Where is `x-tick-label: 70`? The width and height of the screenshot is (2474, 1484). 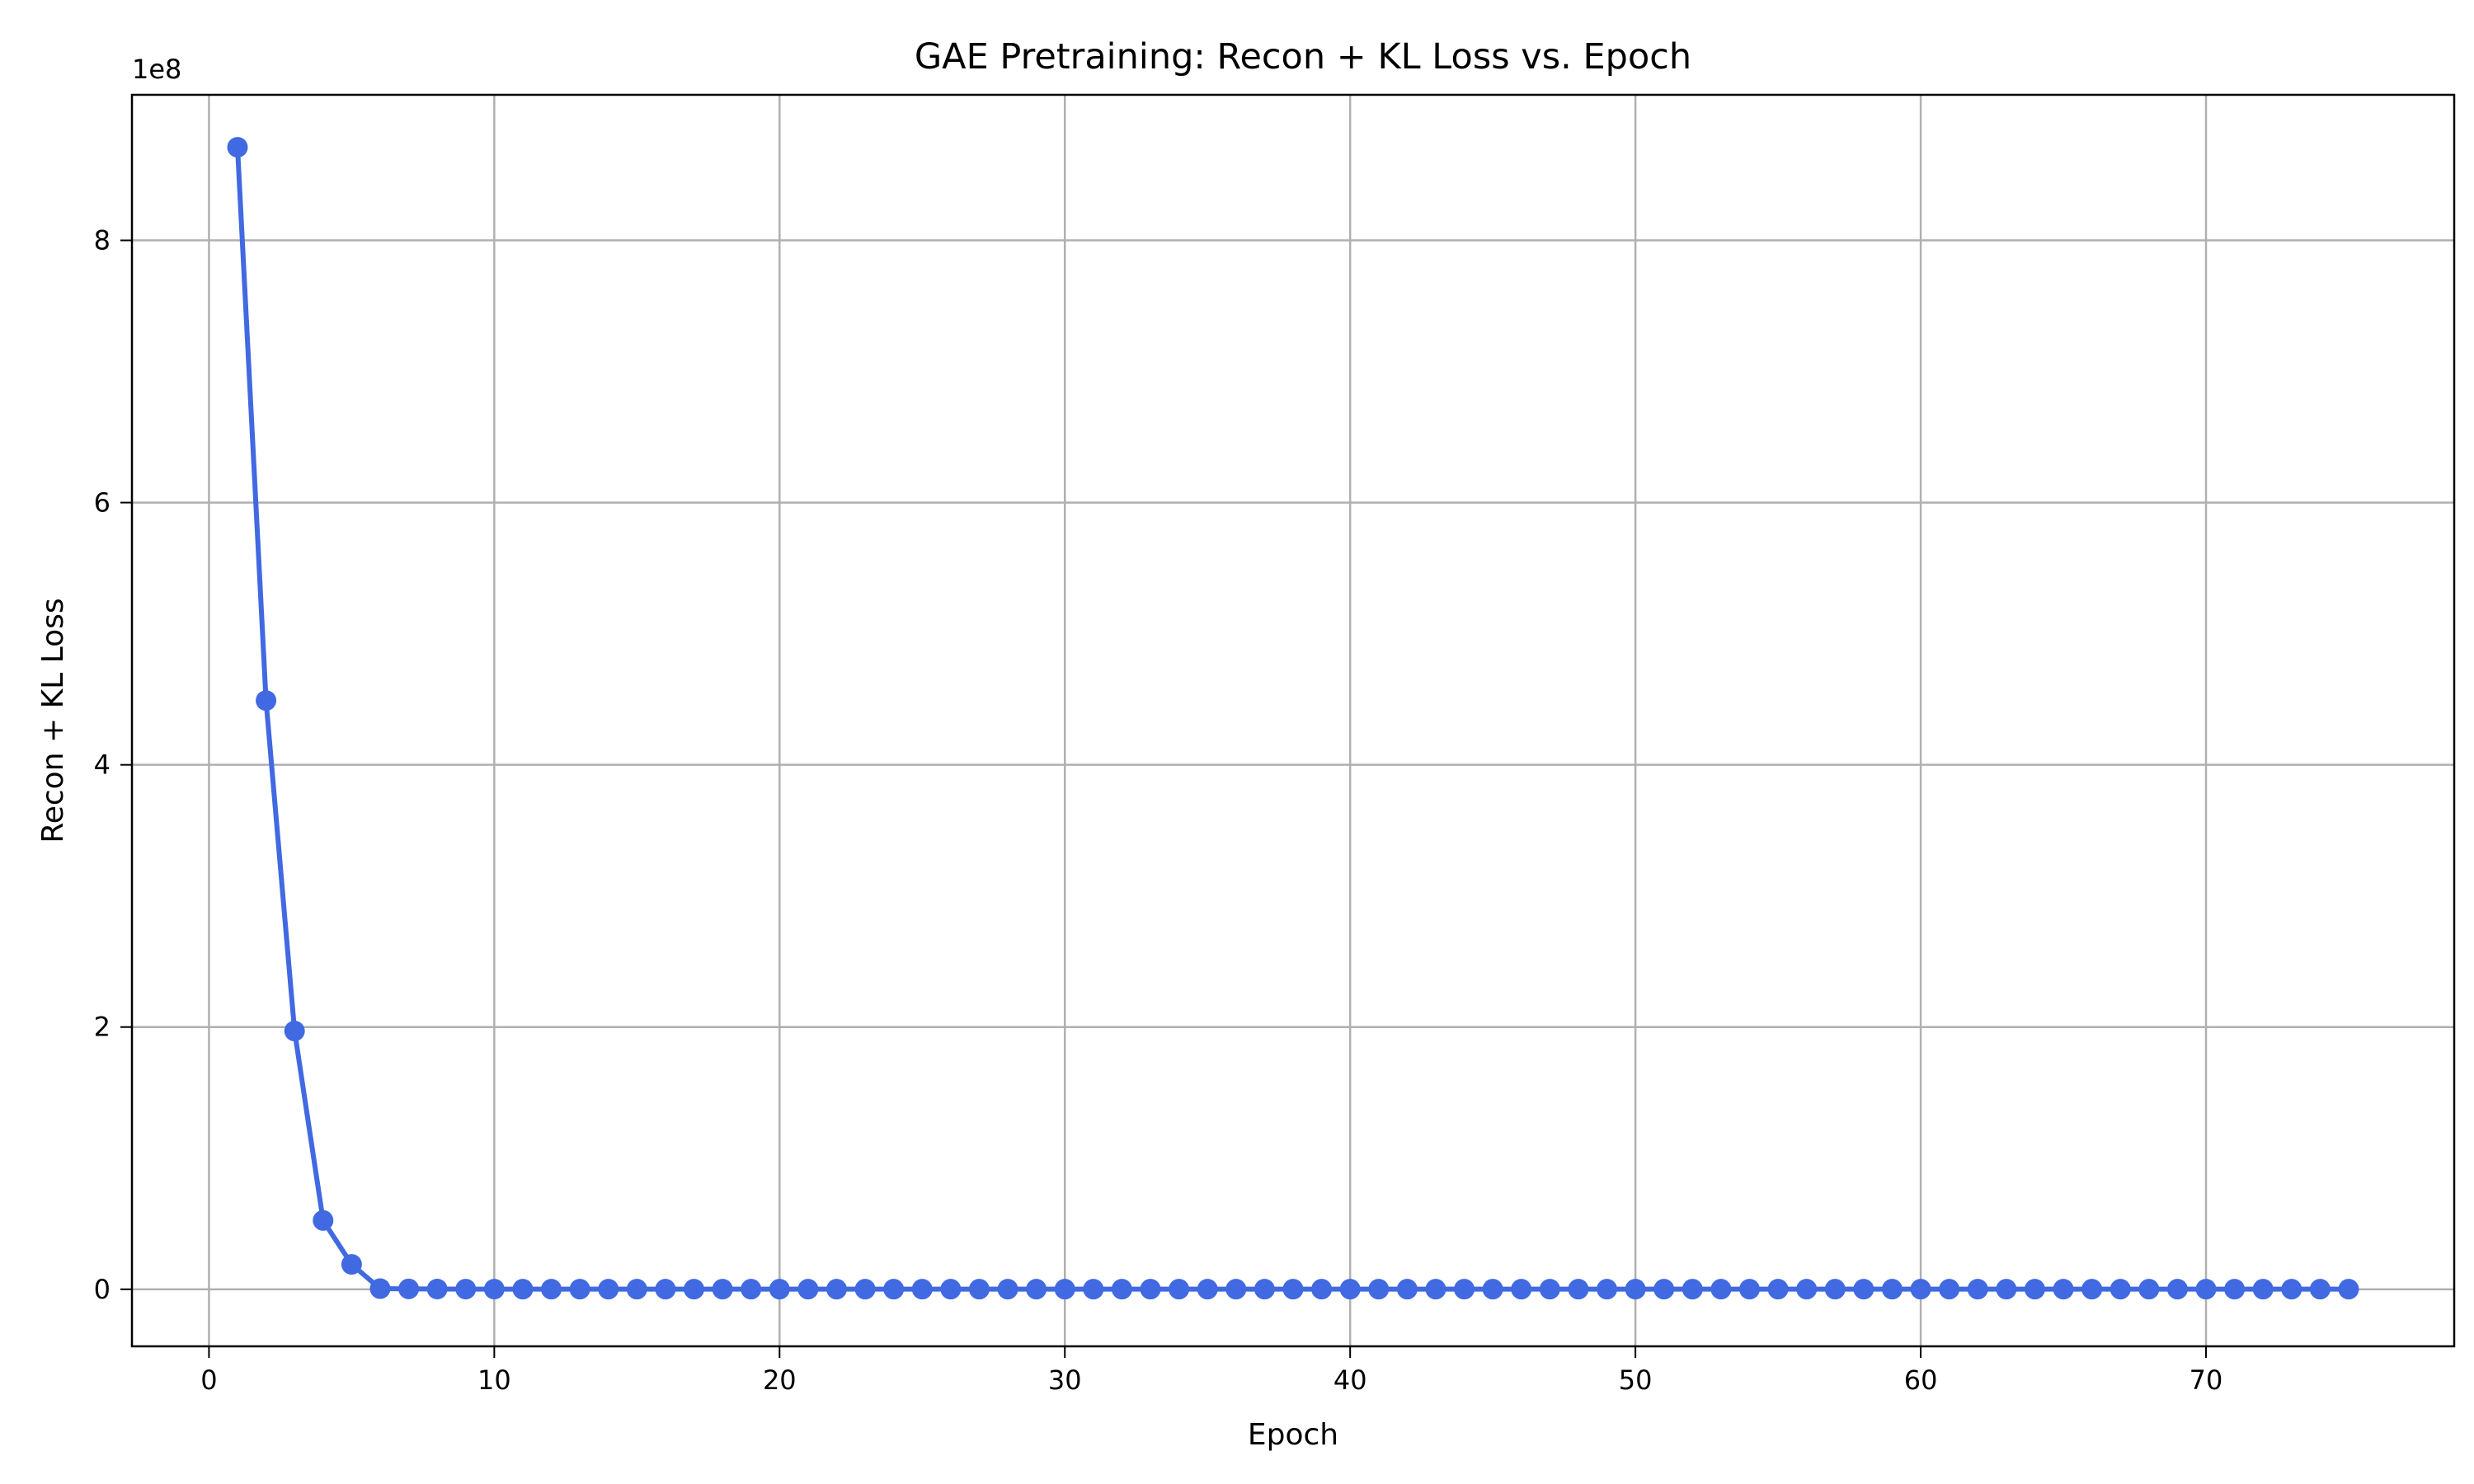
x-tick-label: 70 is located at coordinates (2206, 1380).